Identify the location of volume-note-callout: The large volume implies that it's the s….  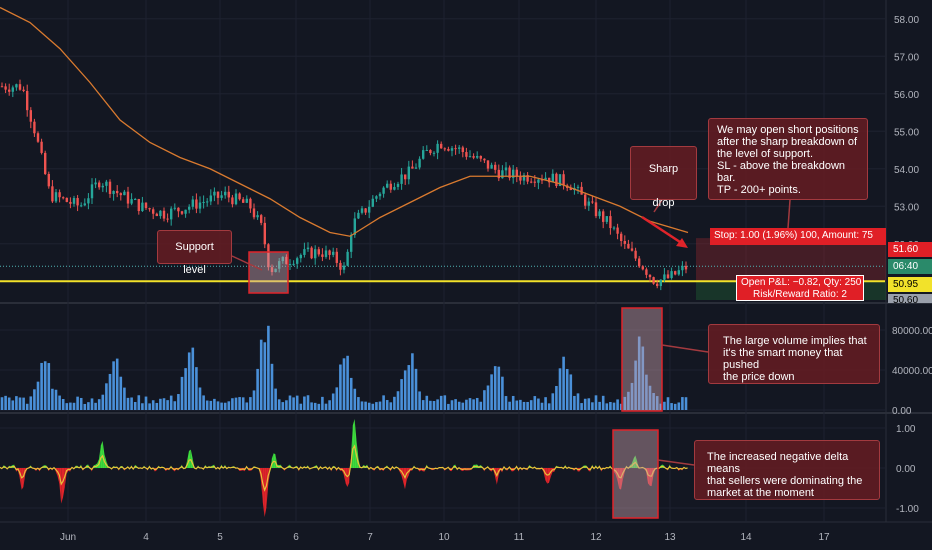
(794, 354).